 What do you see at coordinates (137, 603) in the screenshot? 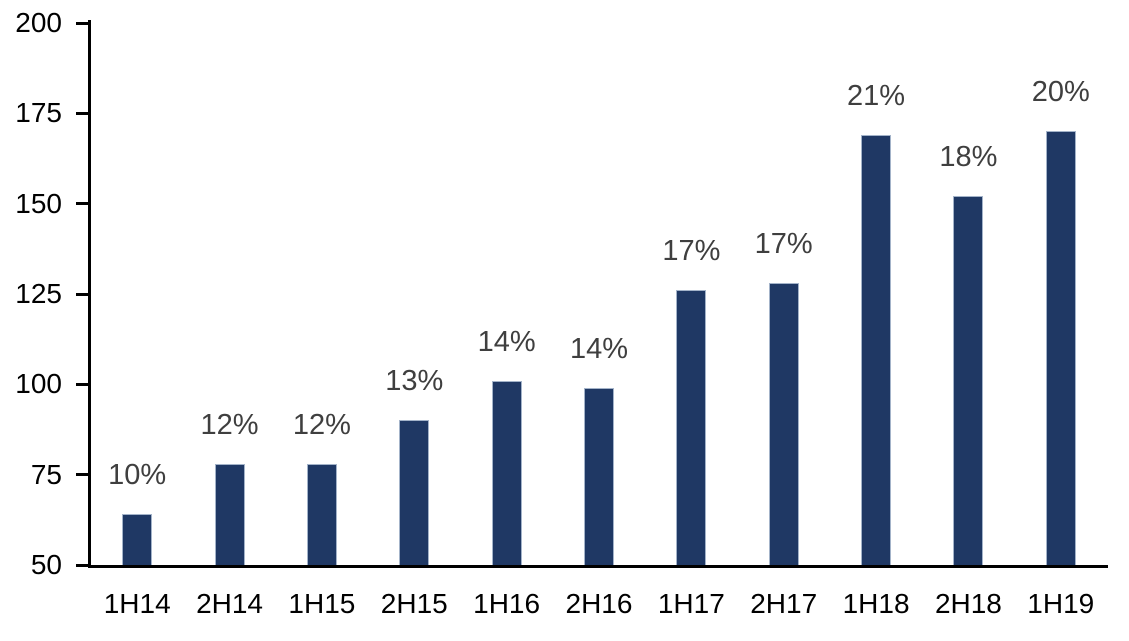
I see `x-tick-label: 1H14` at bounding box center [137, 603].